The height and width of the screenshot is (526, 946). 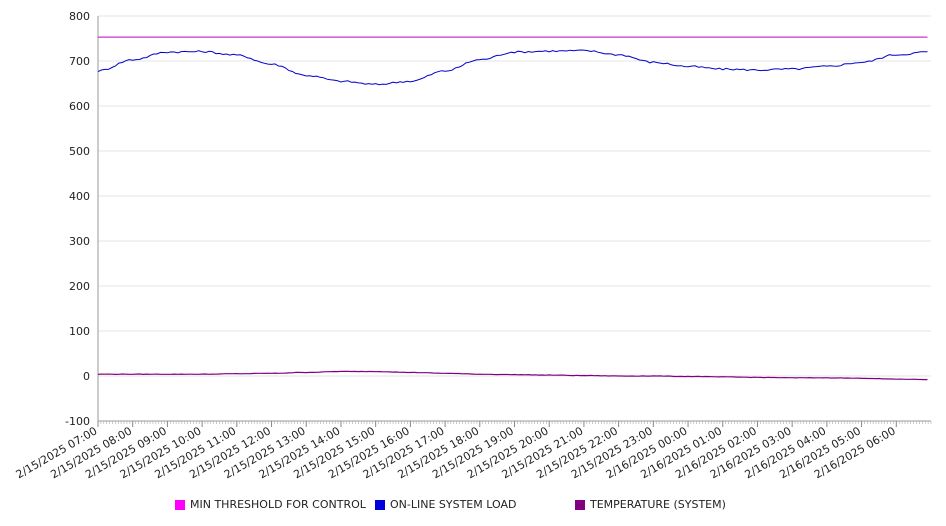 I want to click on legend-item-threshold: MIN THRESHOLD FOR CONTROL, so click(x=270, y=504).